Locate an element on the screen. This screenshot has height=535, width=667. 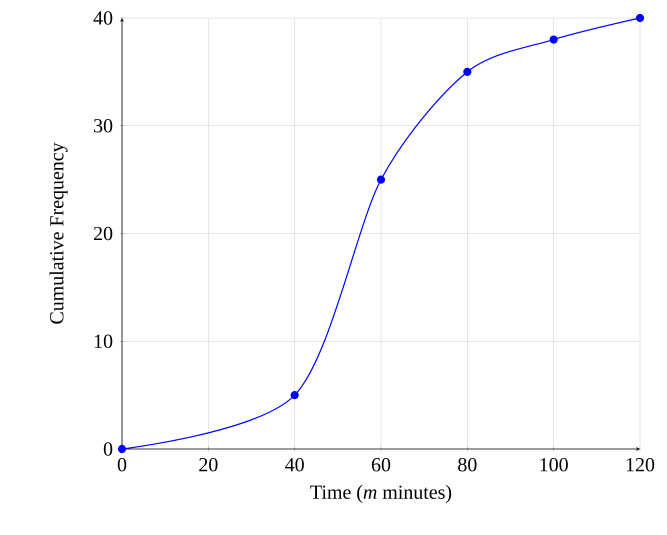
y-tick-label: 10 is located at coordinates (103, 341).